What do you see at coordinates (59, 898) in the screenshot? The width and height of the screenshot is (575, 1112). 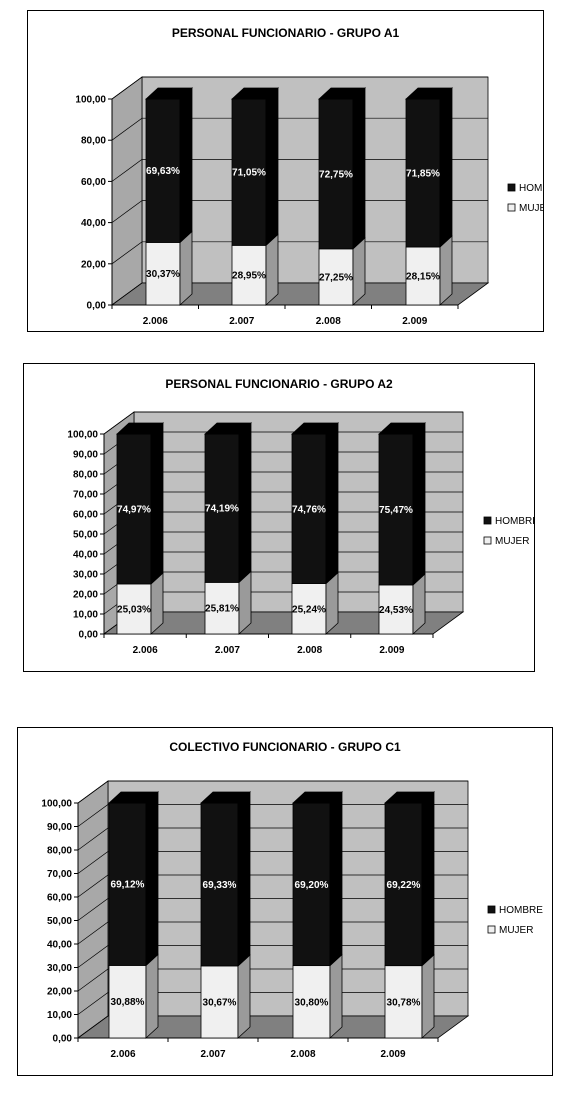 I see `y-tick-label: 60,00` at bounding box center [59, 898].